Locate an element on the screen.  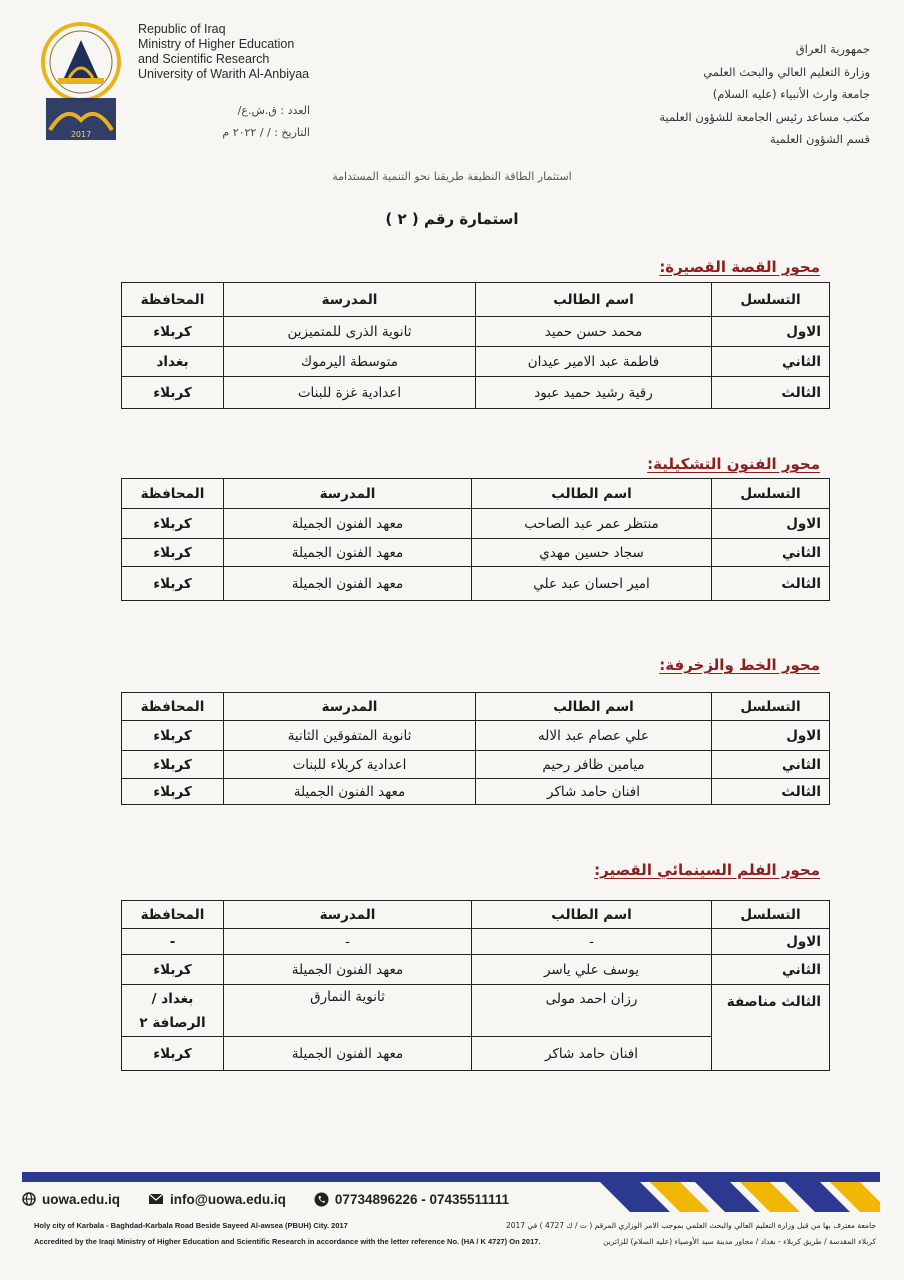
cell-name: محمد حسن حميد is located at coordinates (593, 331).